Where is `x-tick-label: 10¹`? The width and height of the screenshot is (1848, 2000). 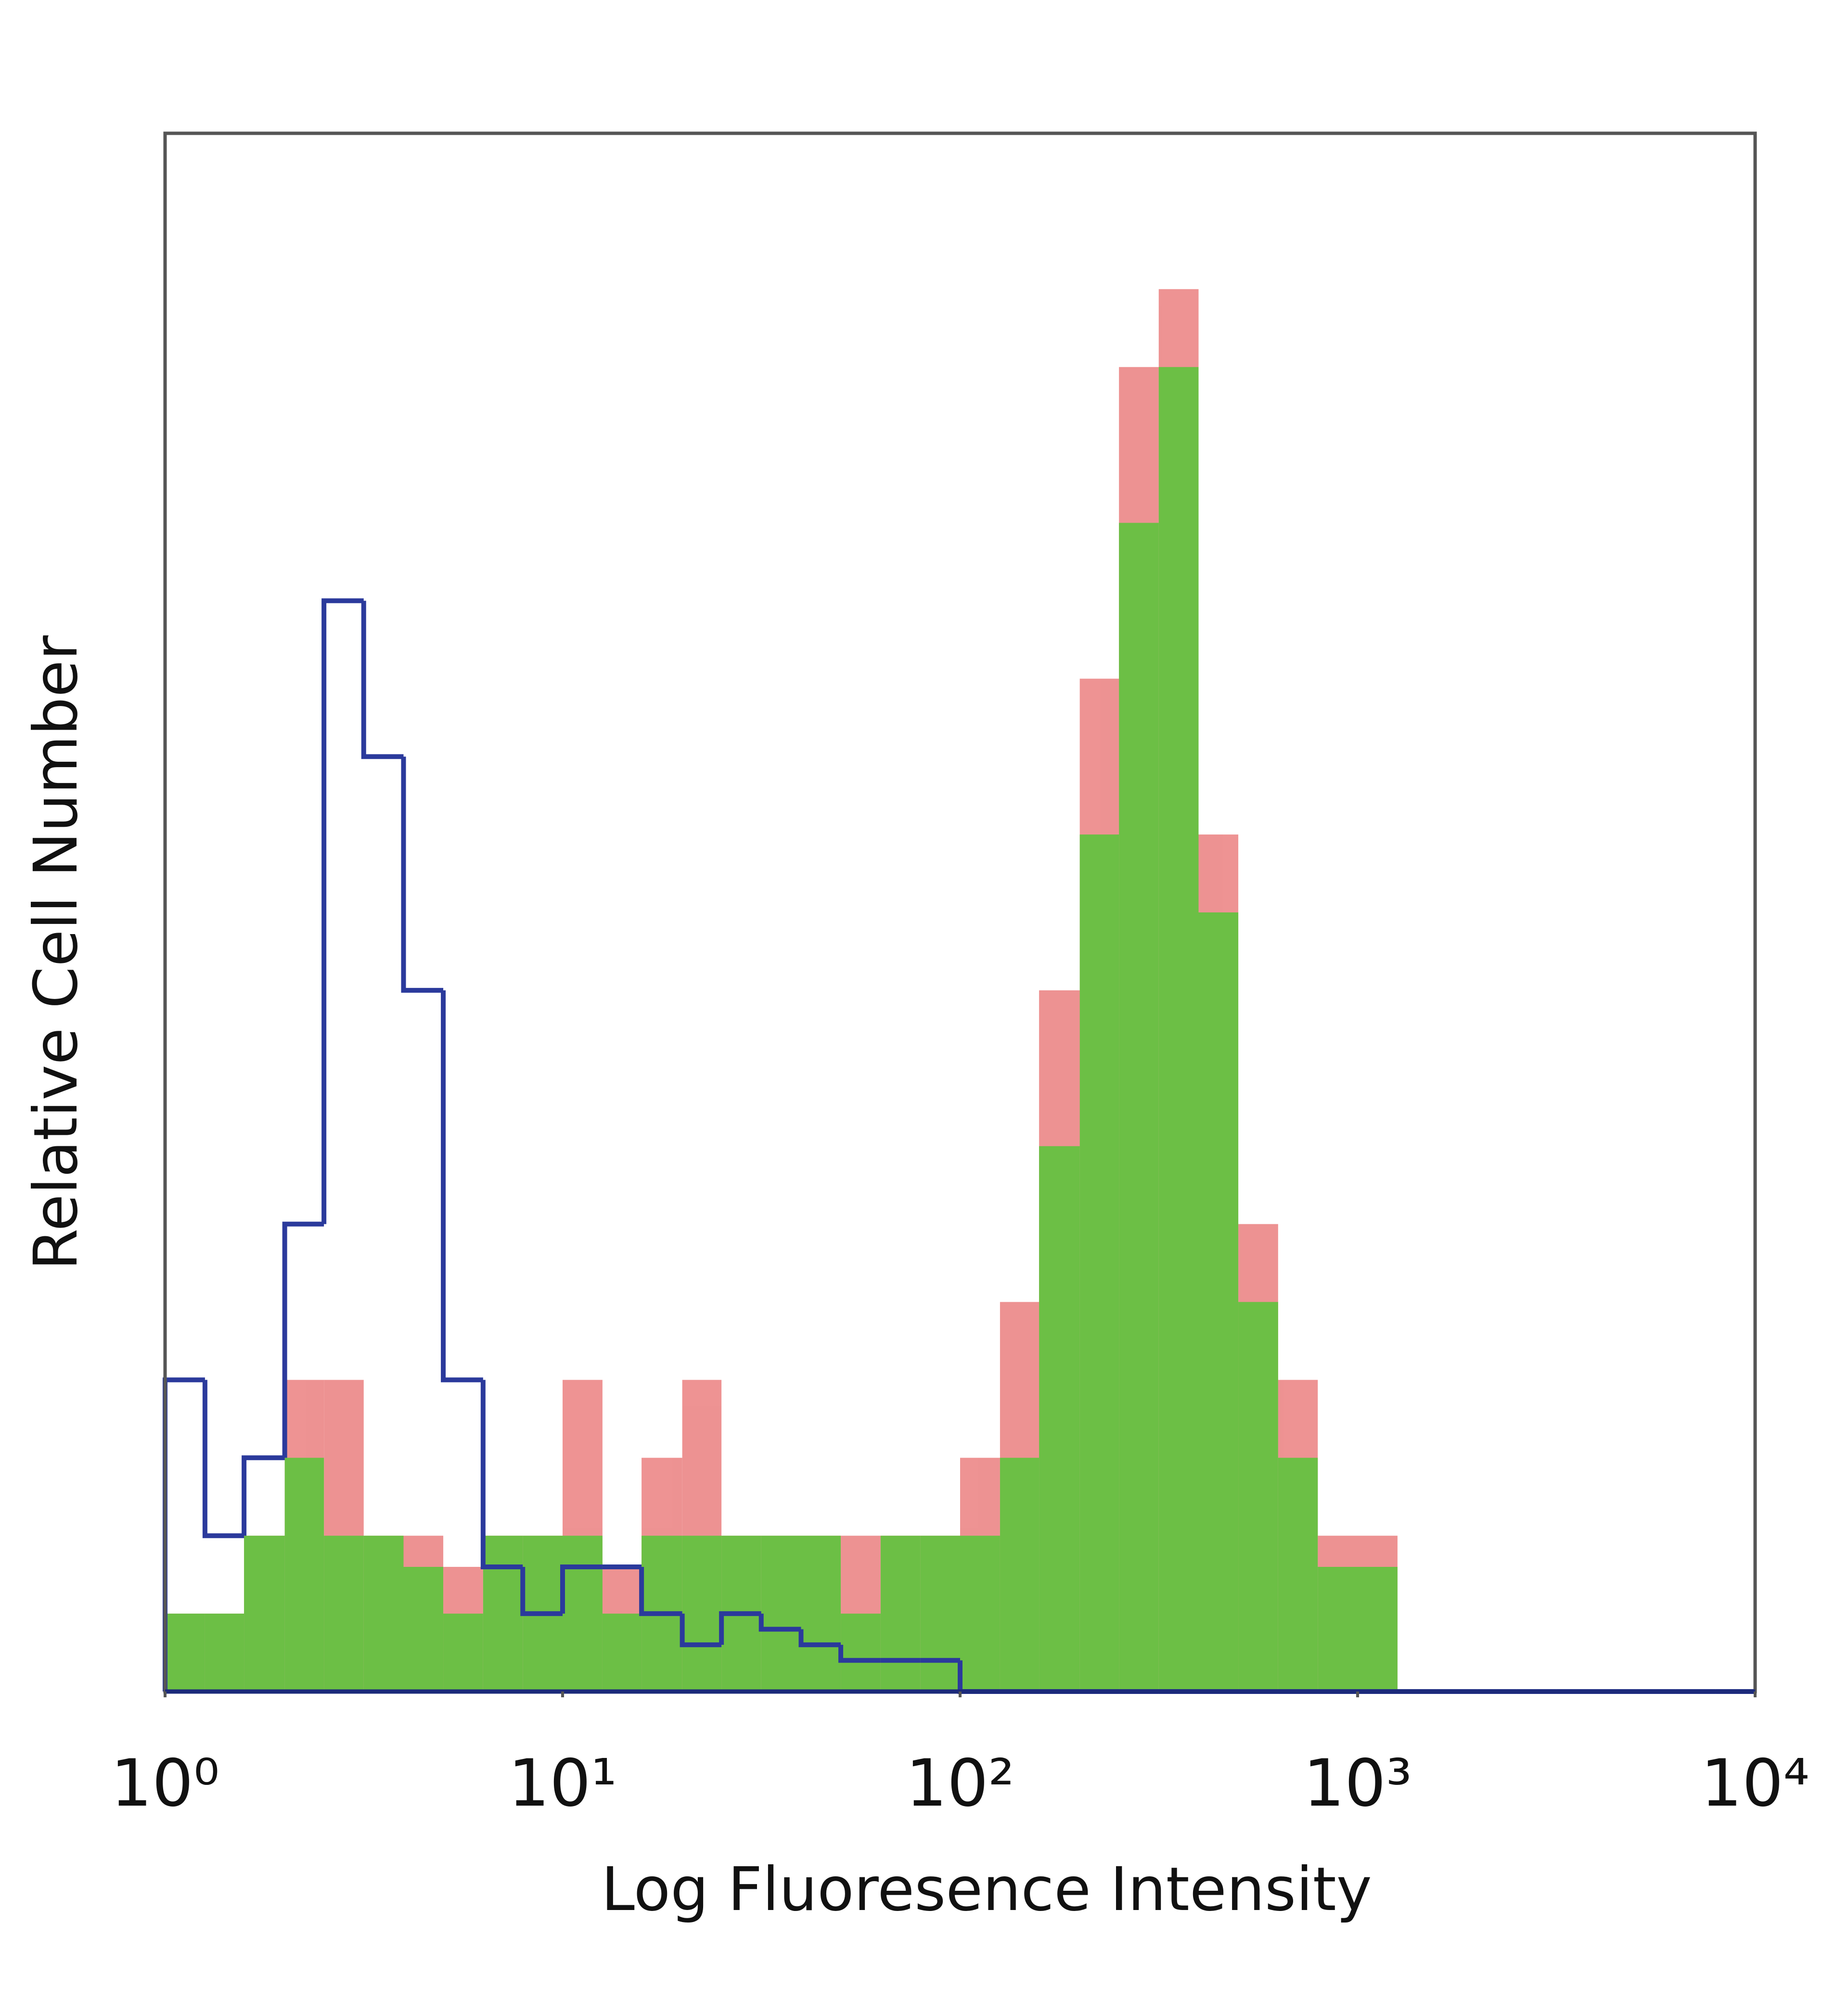
x-tick-label: 10¹ is located at coordinates (562, 1783).